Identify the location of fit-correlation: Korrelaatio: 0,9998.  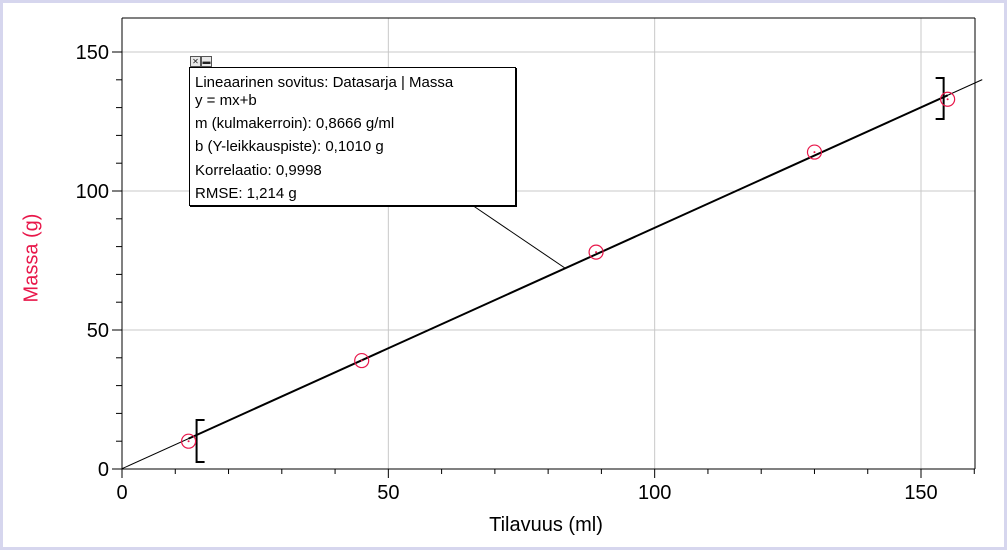
(258, 170).